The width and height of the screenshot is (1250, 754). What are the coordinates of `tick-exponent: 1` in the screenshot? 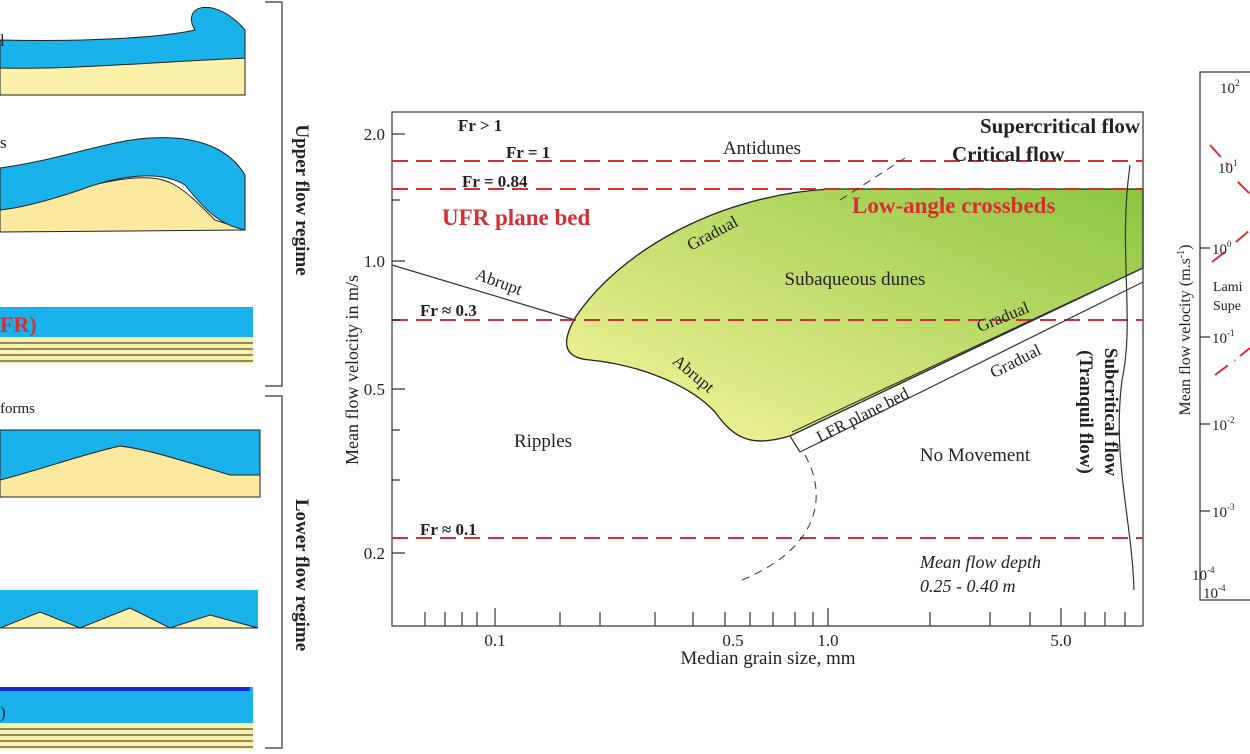 It's located at (1235, 163).